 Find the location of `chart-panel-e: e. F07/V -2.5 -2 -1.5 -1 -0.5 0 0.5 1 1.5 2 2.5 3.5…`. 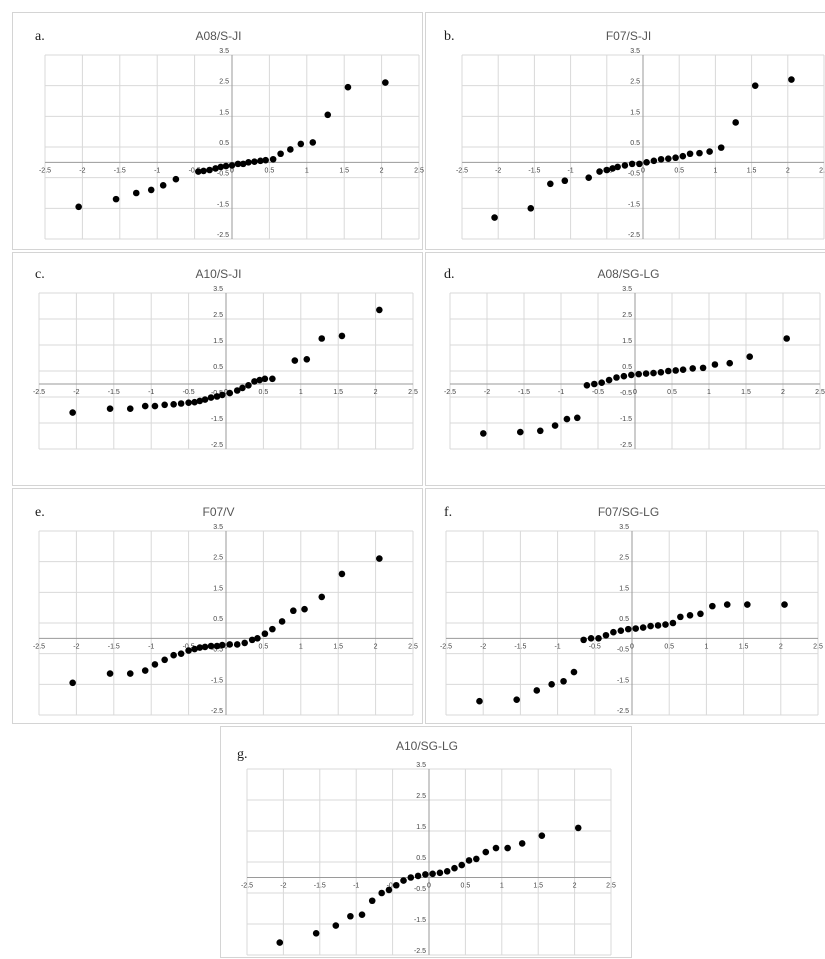

chart-panel-e: e. F07/V -2.5 -2 -1.5 -1 -0.5 0 0.5 1 1.5 2 2.5 3.5… is located at coordinates (217, 606).